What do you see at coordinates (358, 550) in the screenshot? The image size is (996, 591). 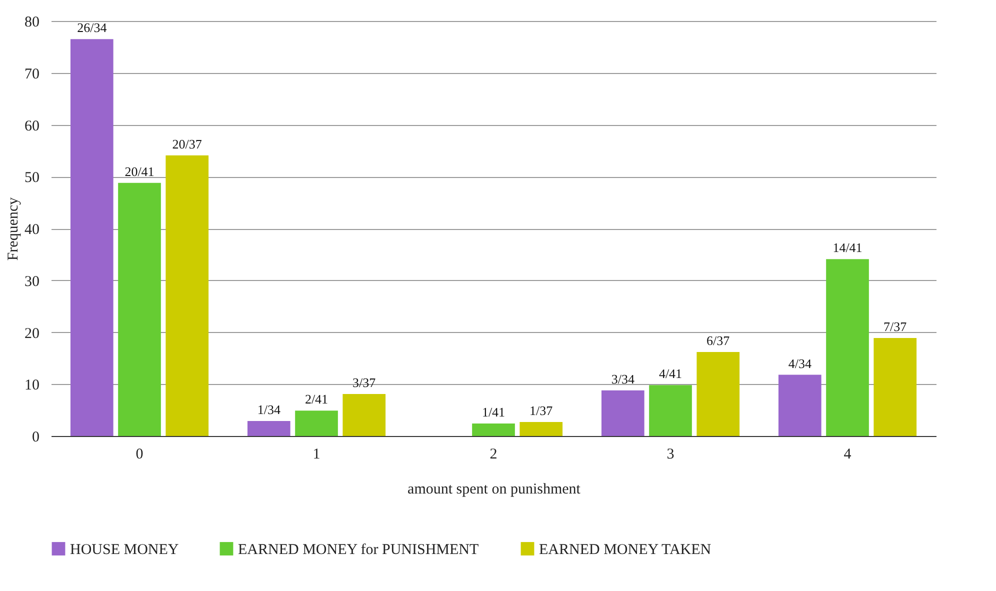 I see `legend-label: EARNED MONEY for PUNISHMENT` at bounding box center [358, 550].